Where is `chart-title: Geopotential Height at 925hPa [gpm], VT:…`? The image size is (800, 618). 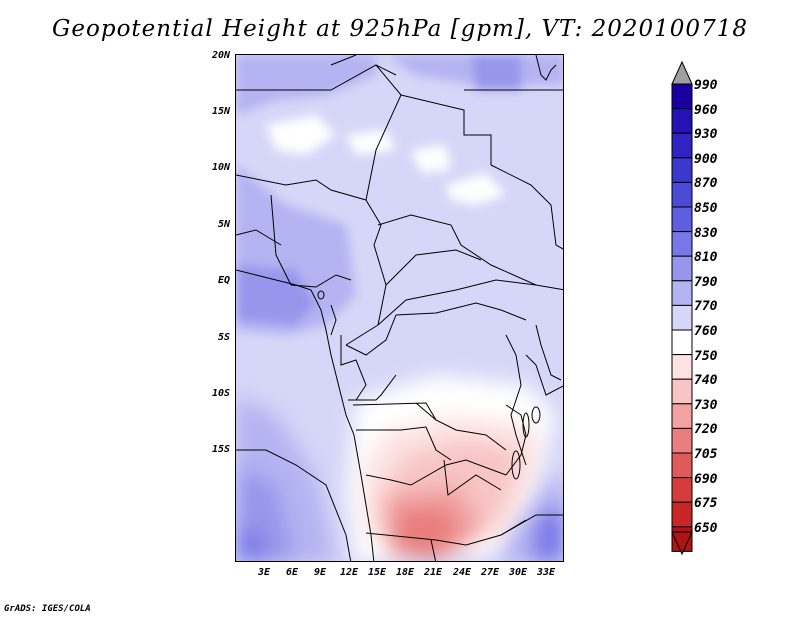
chart-title: Geopotential Height at 925hPa [gpm], VT:… is located at coordinates (400, 29).